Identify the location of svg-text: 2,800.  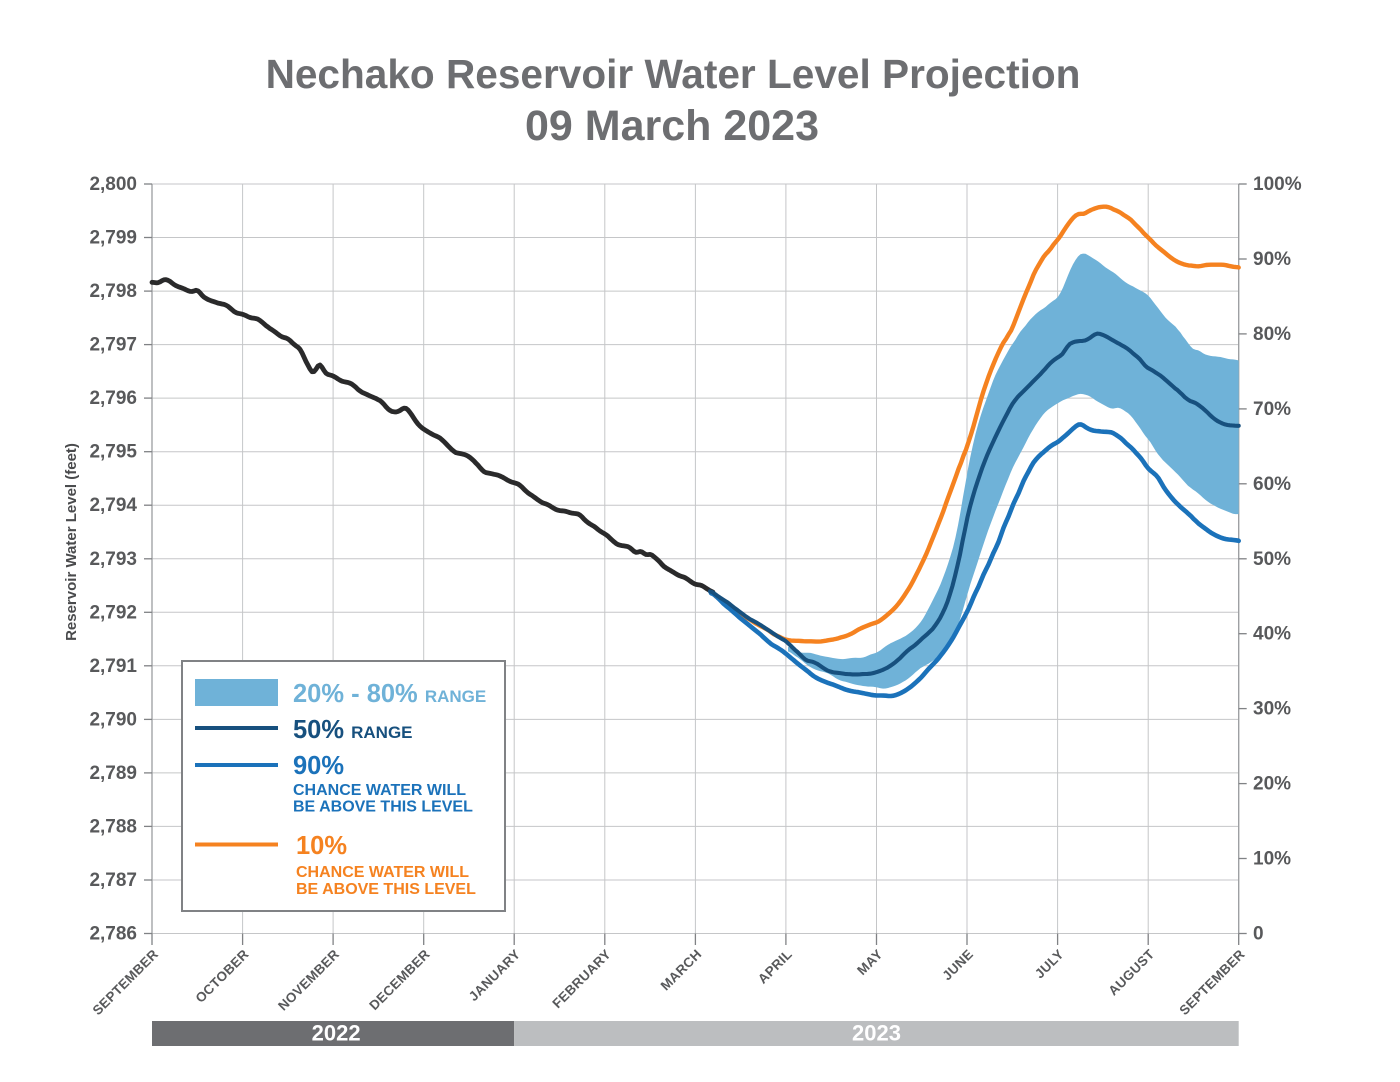
(113, 184).